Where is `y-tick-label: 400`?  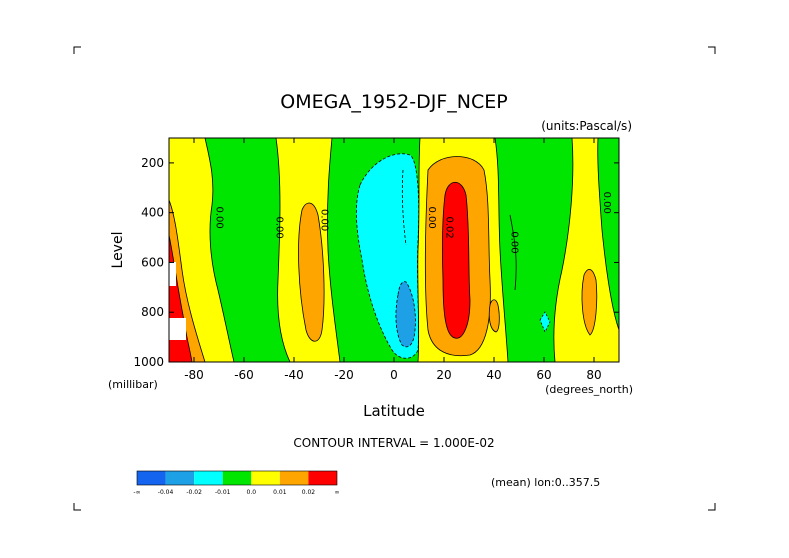 y-tick-label: 400 is located at coordinates (152, 213).